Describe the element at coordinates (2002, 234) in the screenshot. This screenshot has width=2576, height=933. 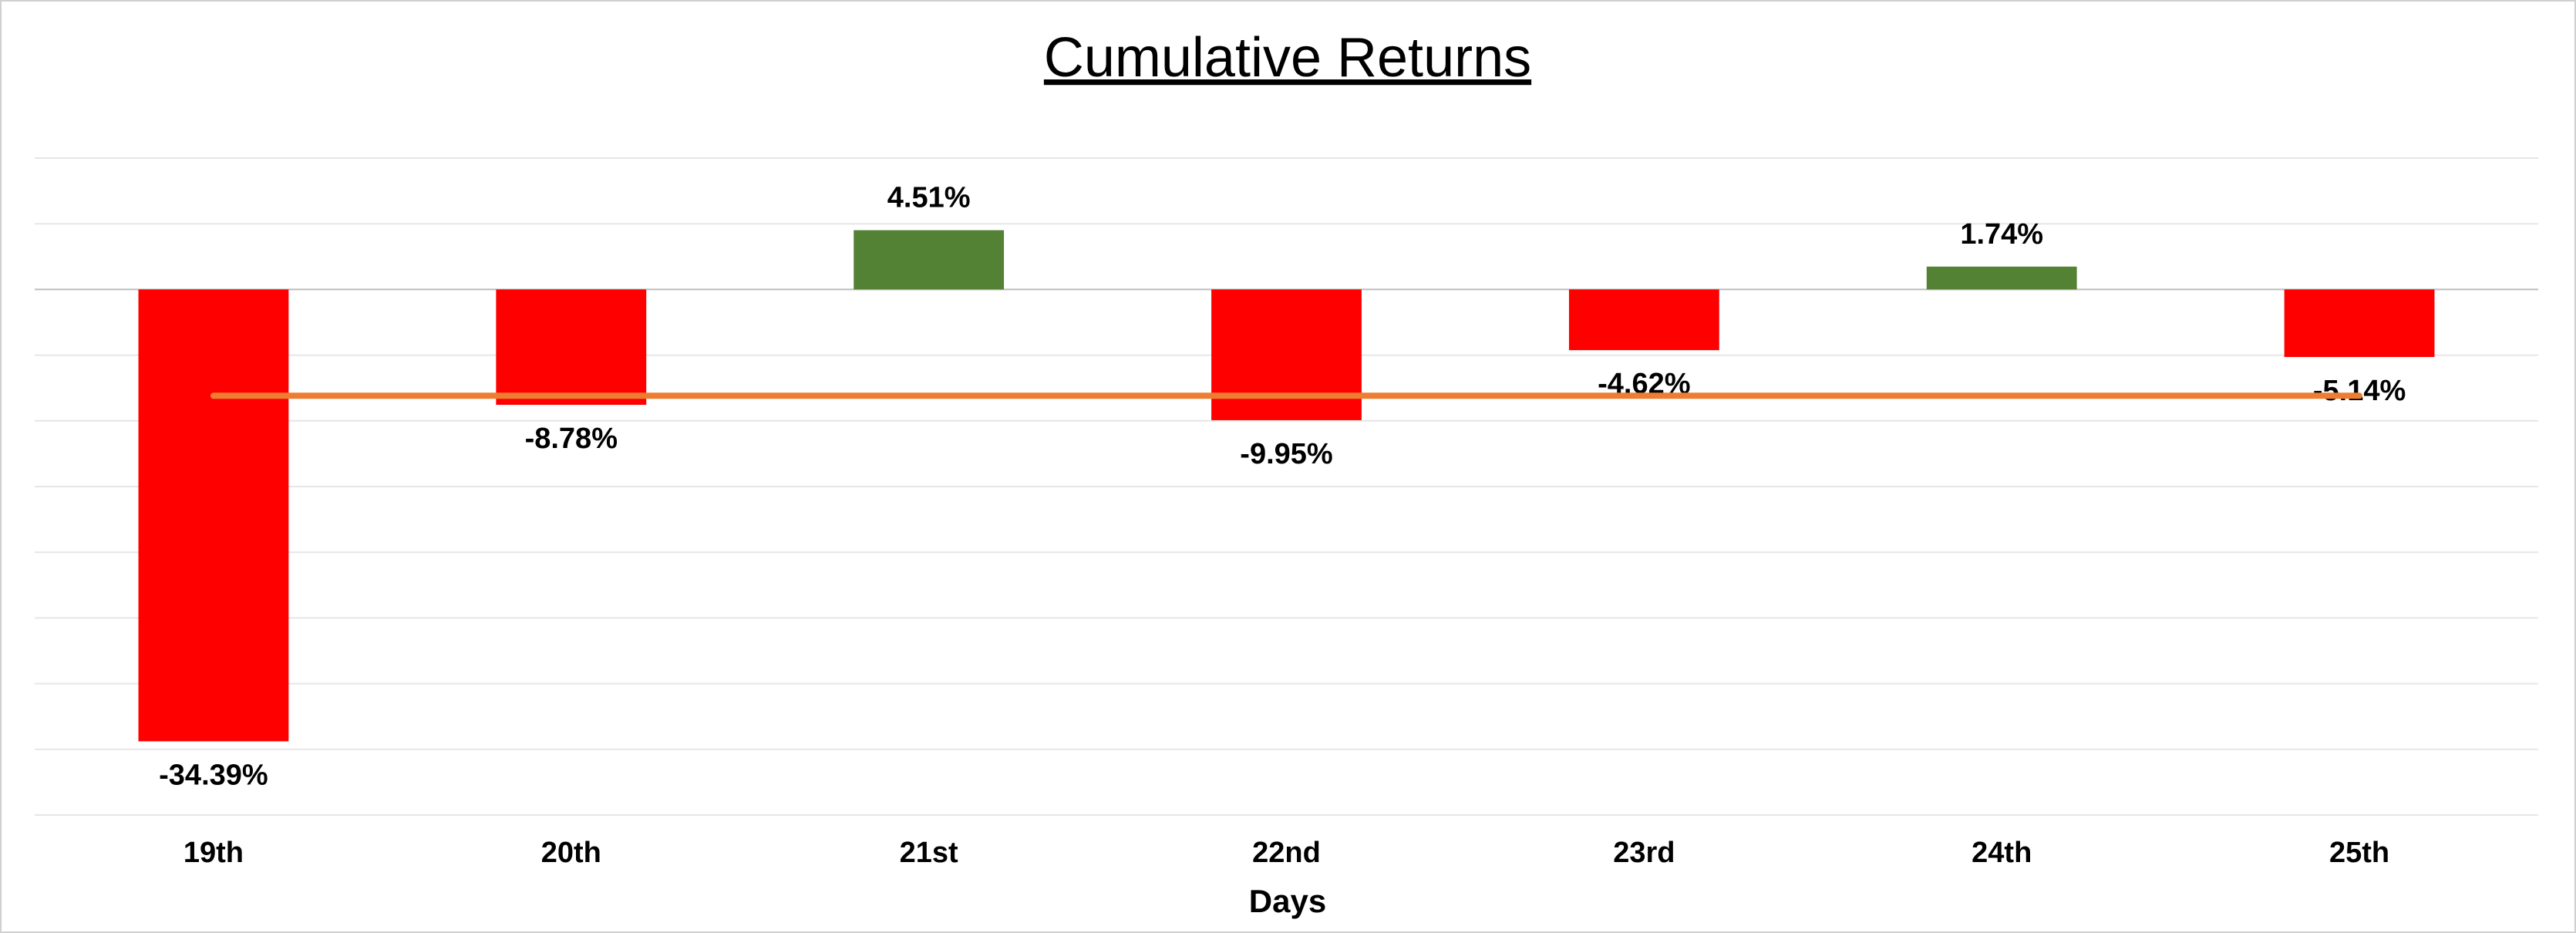
I see `data-label: 1.74%` at that location.